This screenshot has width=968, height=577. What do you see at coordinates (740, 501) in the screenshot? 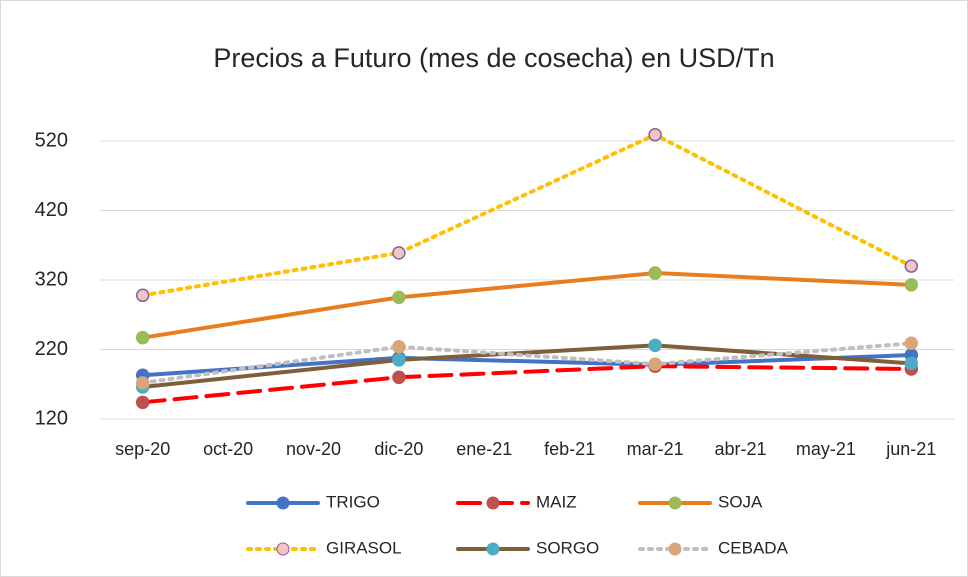
I see `legend-label: SOJA` at bounding box center [740, 501].